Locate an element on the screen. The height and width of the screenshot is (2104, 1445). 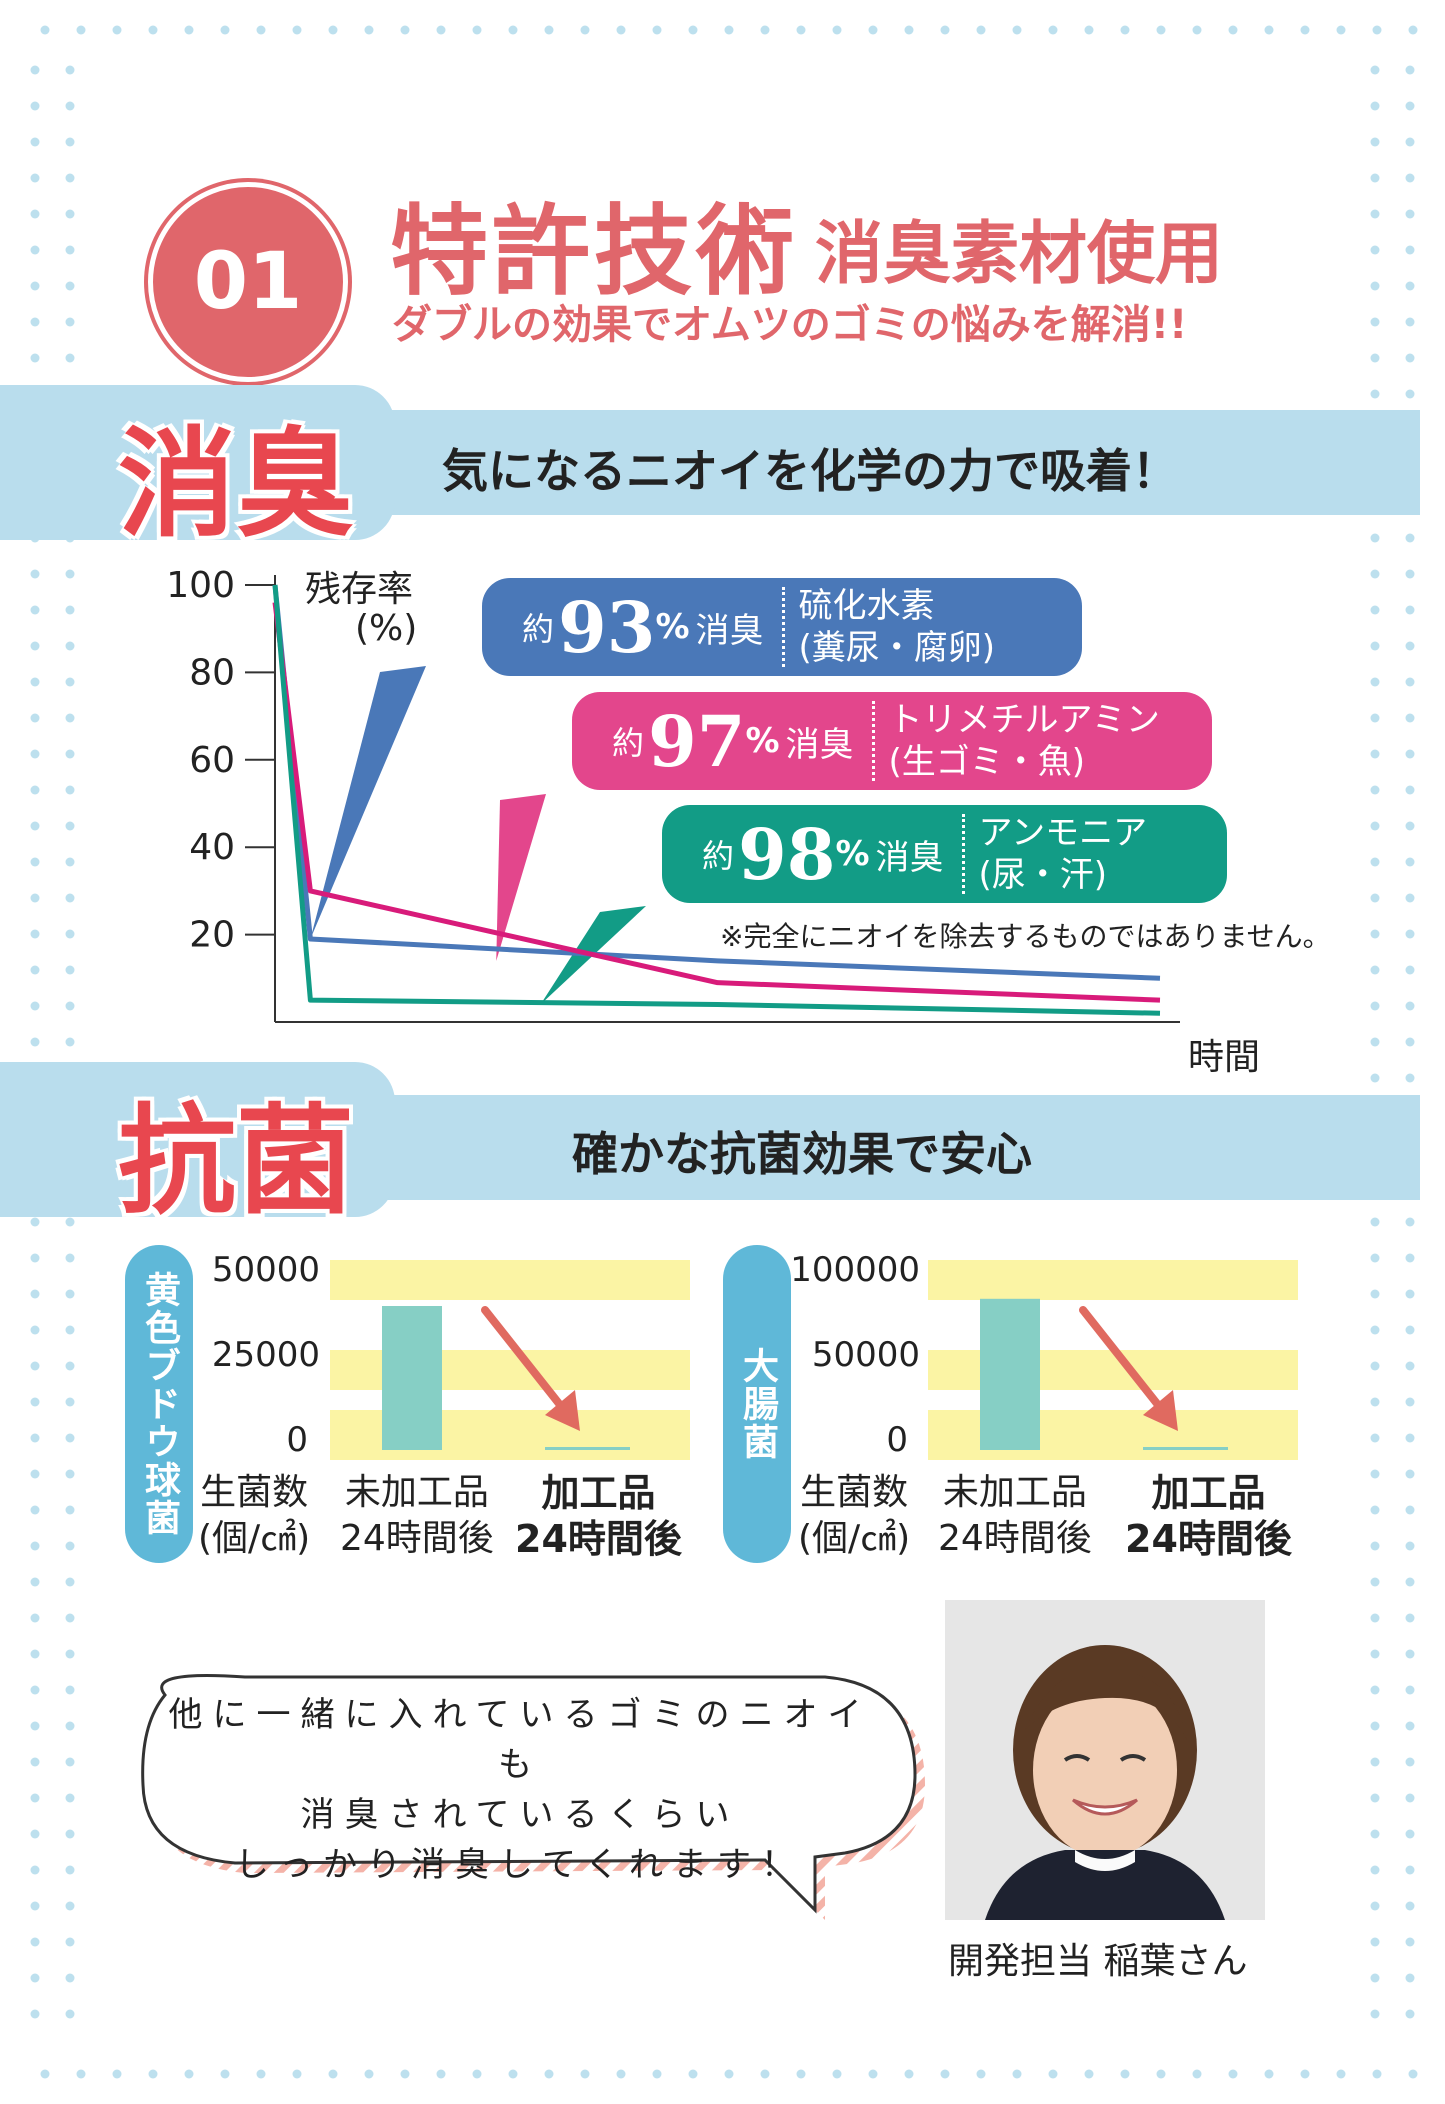
antibacterial-tagline: 確かな抗菌効果で安心 is located at coordinates (802, 1154).